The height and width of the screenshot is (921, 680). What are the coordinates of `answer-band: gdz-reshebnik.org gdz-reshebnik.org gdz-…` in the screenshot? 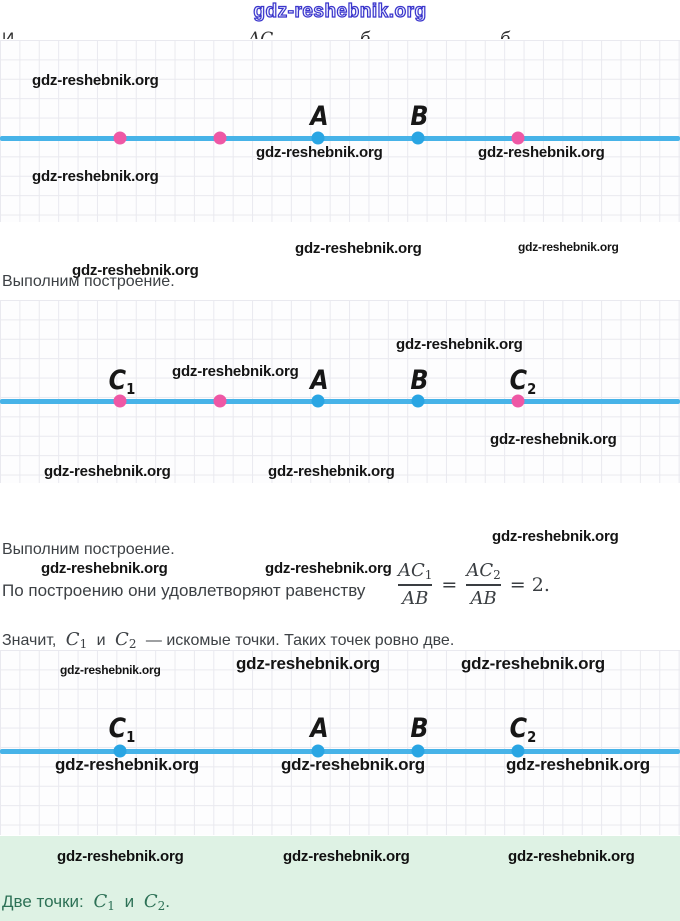 It's located at (340, 878).